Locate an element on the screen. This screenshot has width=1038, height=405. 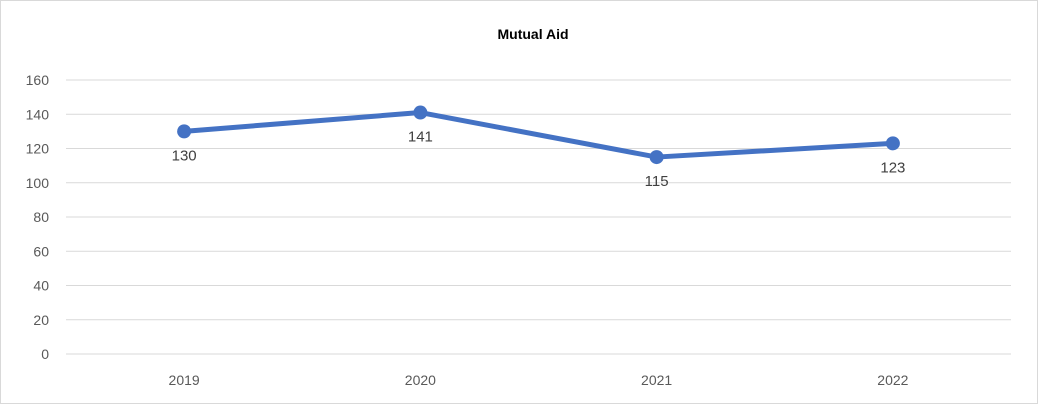
x-tick-label: 2020 is located at coordinates (420, 380).